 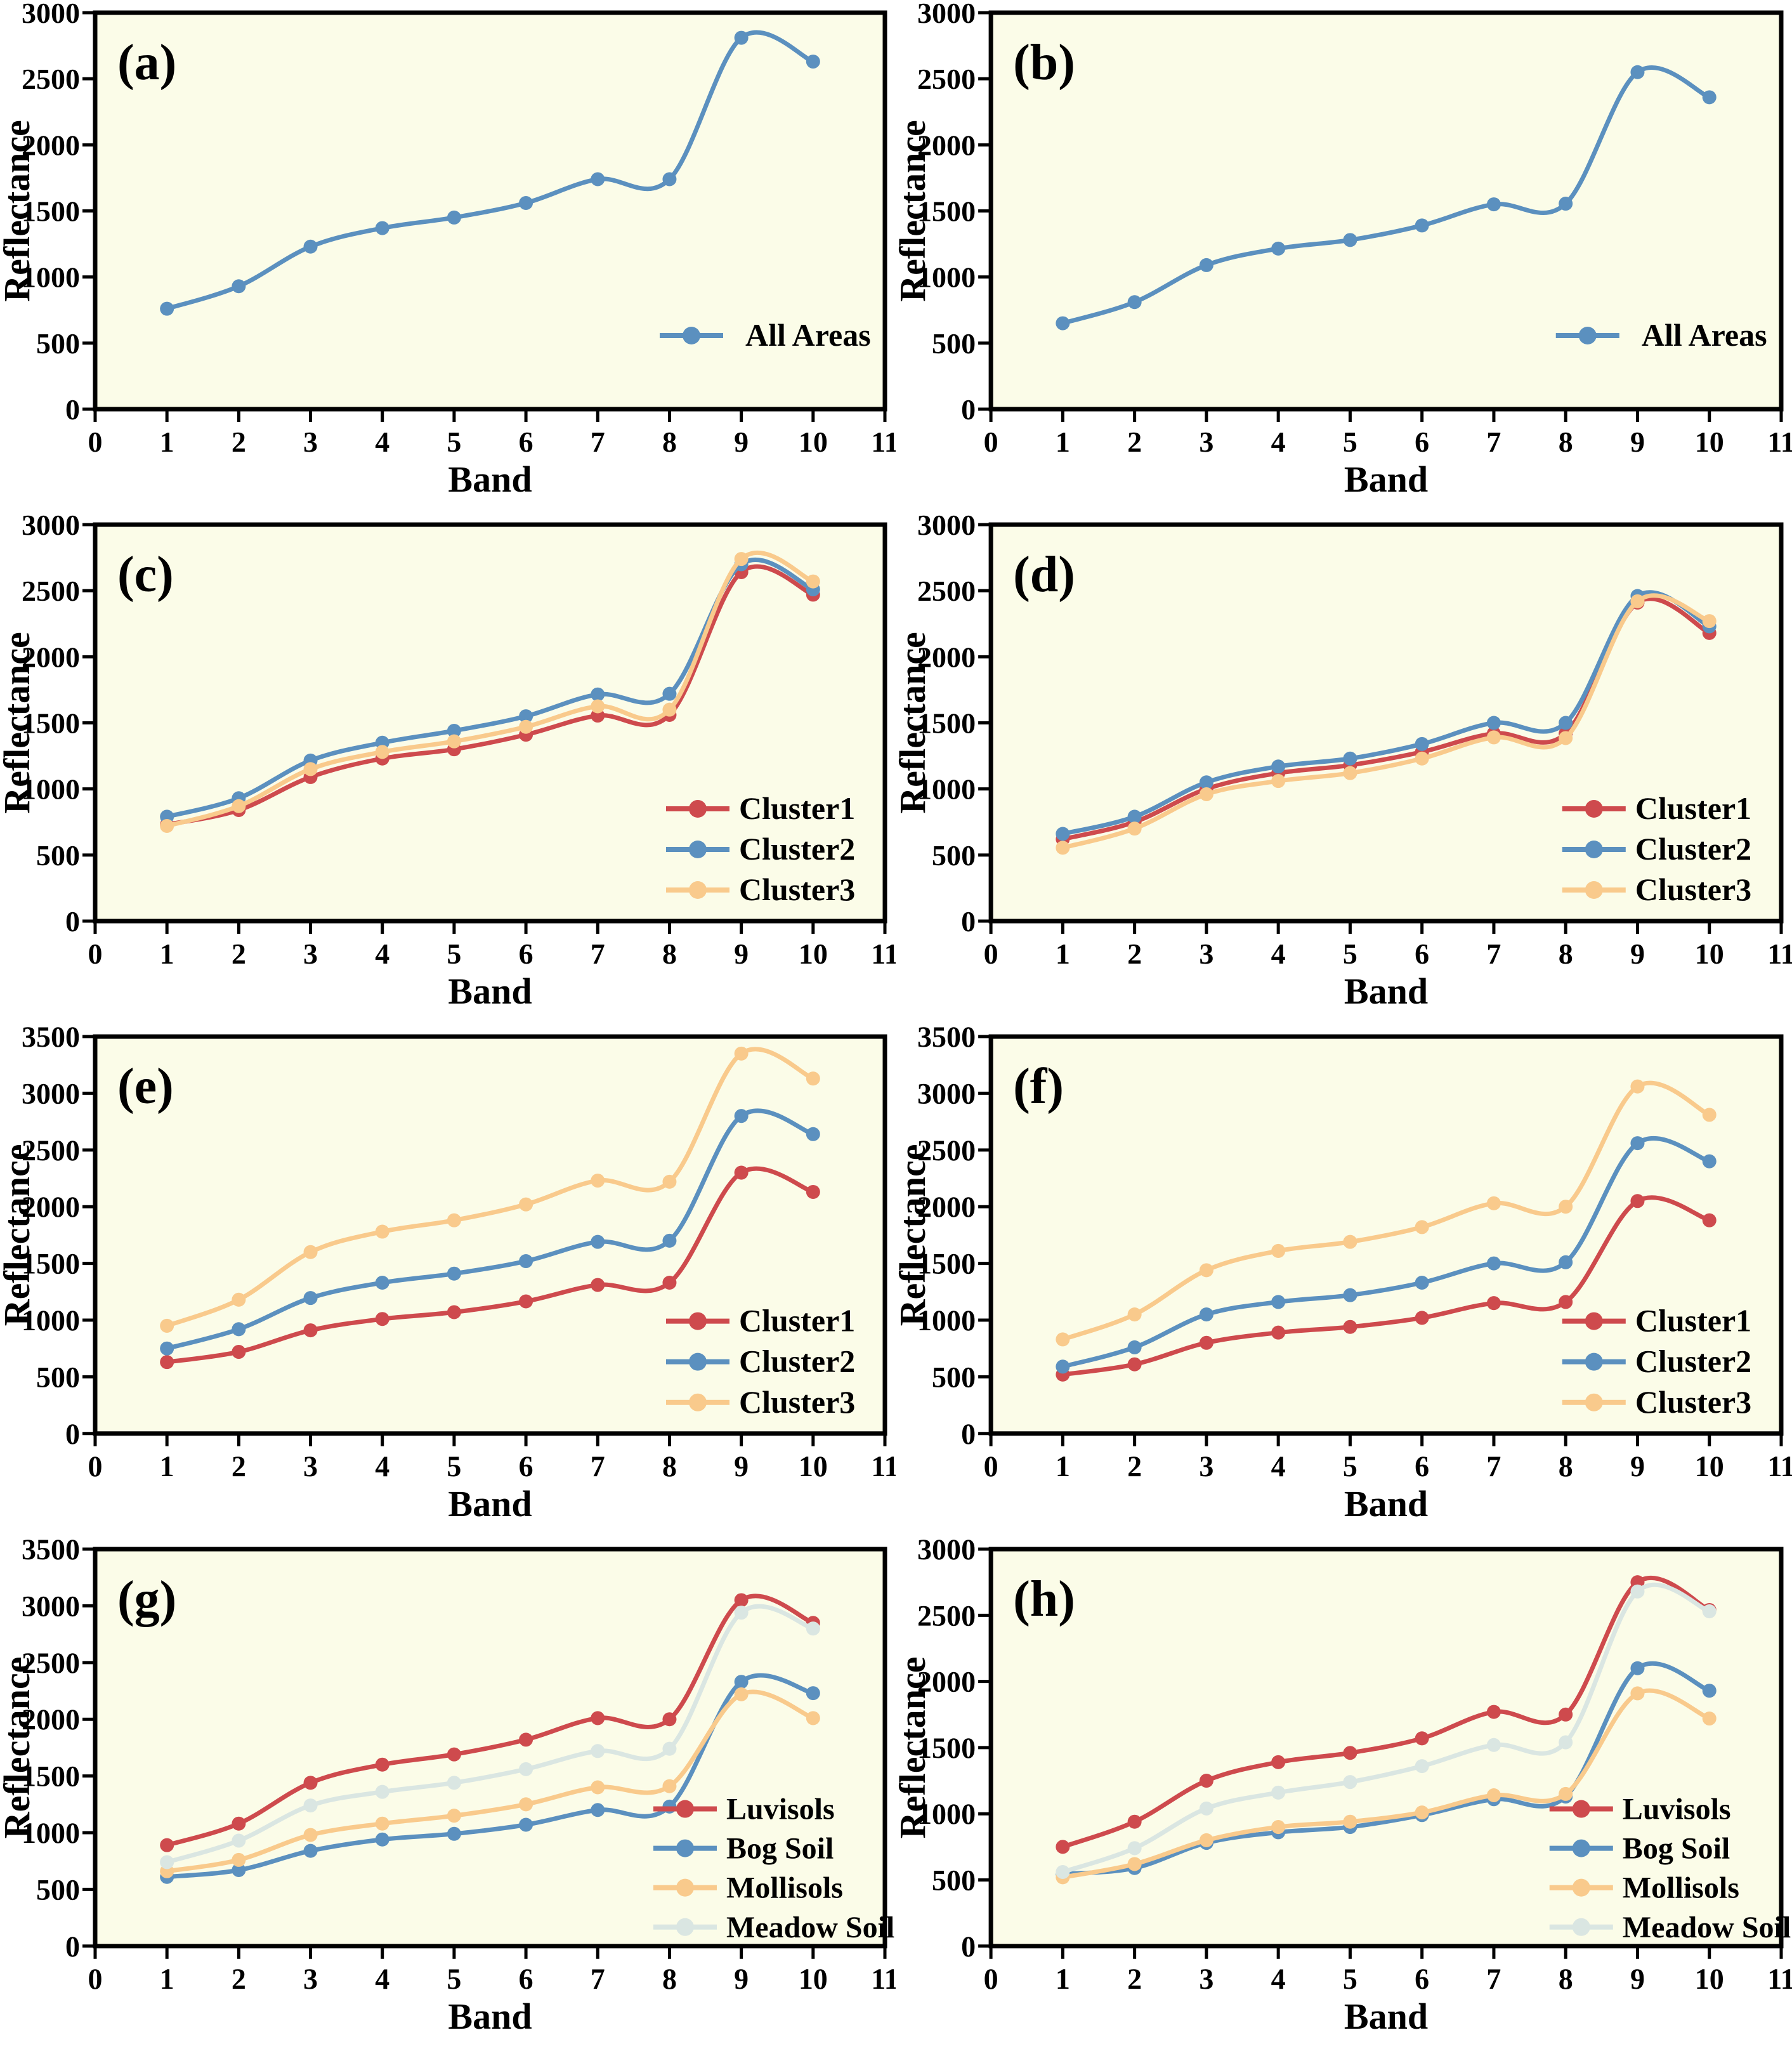 I want to click on legend-marker-dot, so click(x=685, y=1848).